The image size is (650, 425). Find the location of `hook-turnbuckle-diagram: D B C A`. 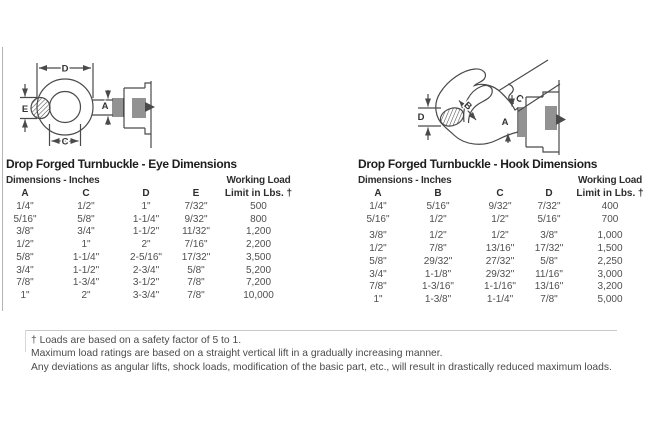

hook-turnbuckle-diagram: D B C A is located at coordinates (491, 107).